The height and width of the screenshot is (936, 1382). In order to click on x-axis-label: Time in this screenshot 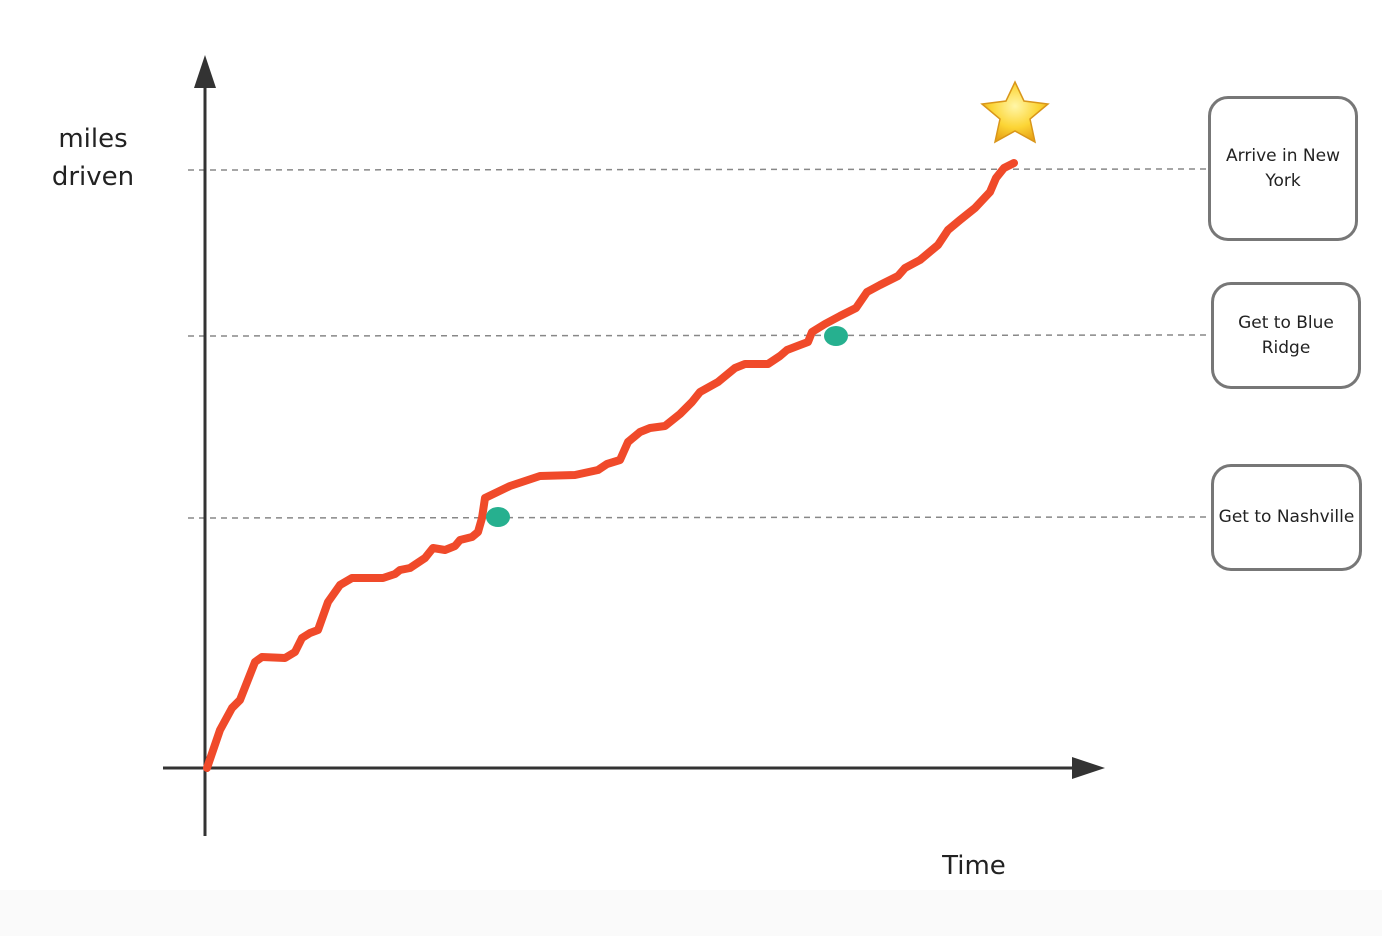, I will do `click(974, 866)`.